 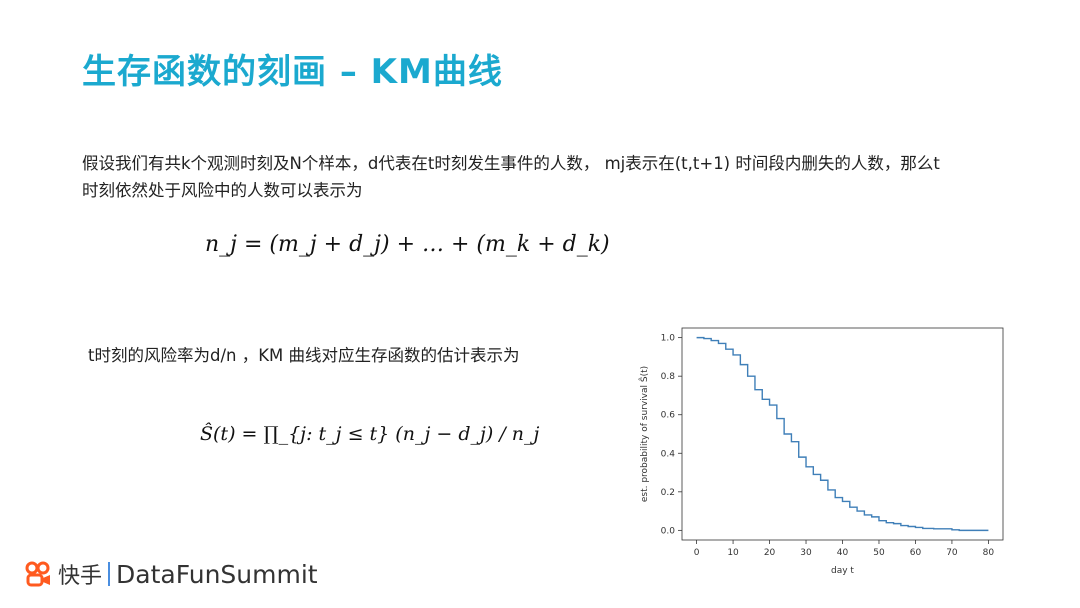 What do you see at coordinates (292, 72) in the screenshot?
I see `slide-title: 生存函数的刻画 – KM曲线` at bounding box center [292, 72].